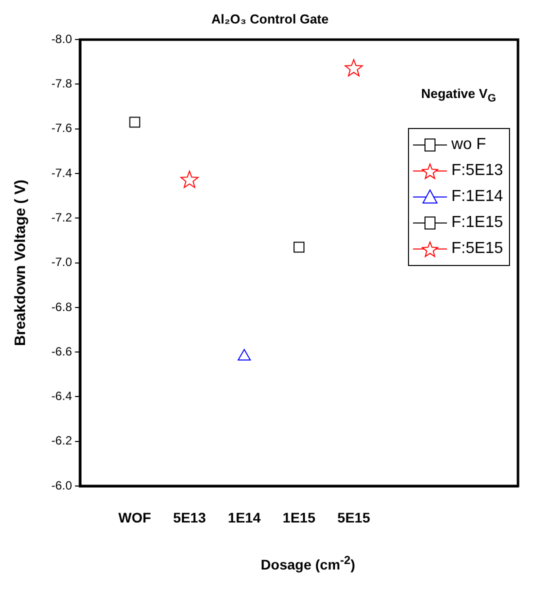  Describe the element at coordinates (189, 517) in the screenshot. I see `x-tick-label: 5E13` at that location.